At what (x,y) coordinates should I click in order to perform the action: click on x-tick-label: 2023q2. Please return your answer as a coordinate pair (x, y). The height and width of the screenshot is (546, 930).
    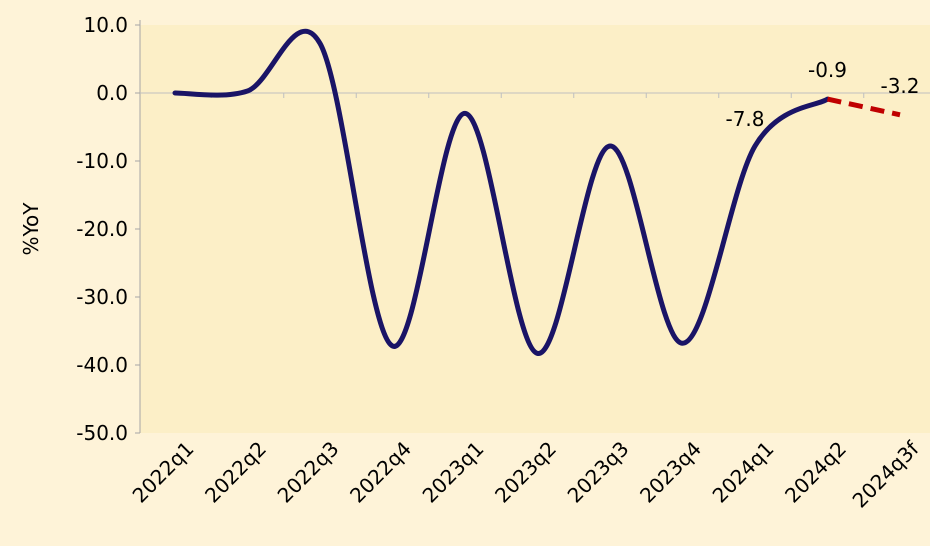
    Looking at the image, I should click on (525, 472).